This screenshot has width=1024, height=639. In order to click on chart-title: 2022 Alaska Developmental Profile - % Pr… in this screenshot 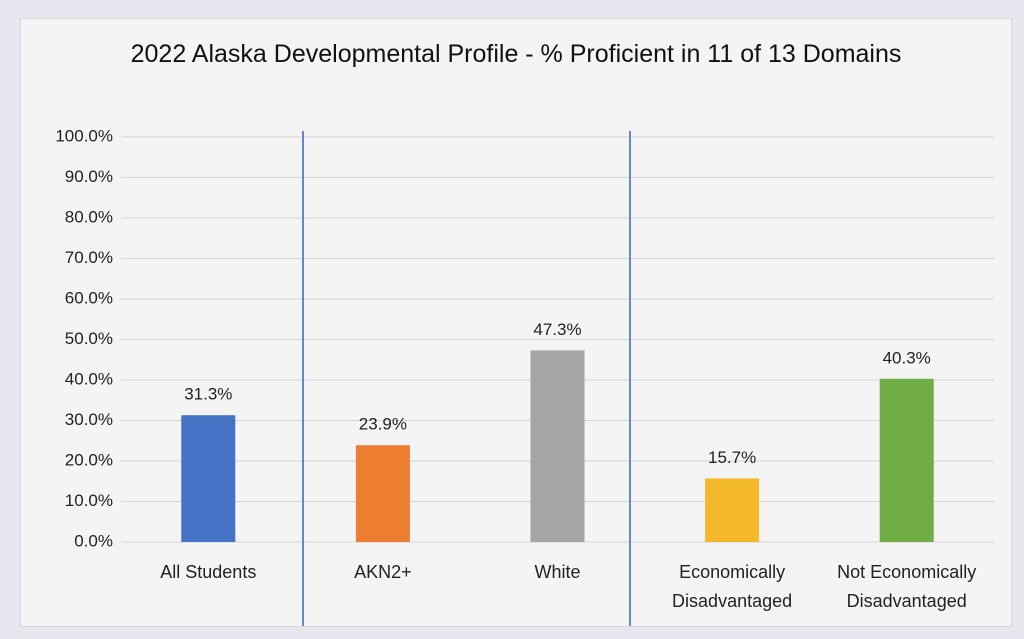, I will do `click(516, 54)`.